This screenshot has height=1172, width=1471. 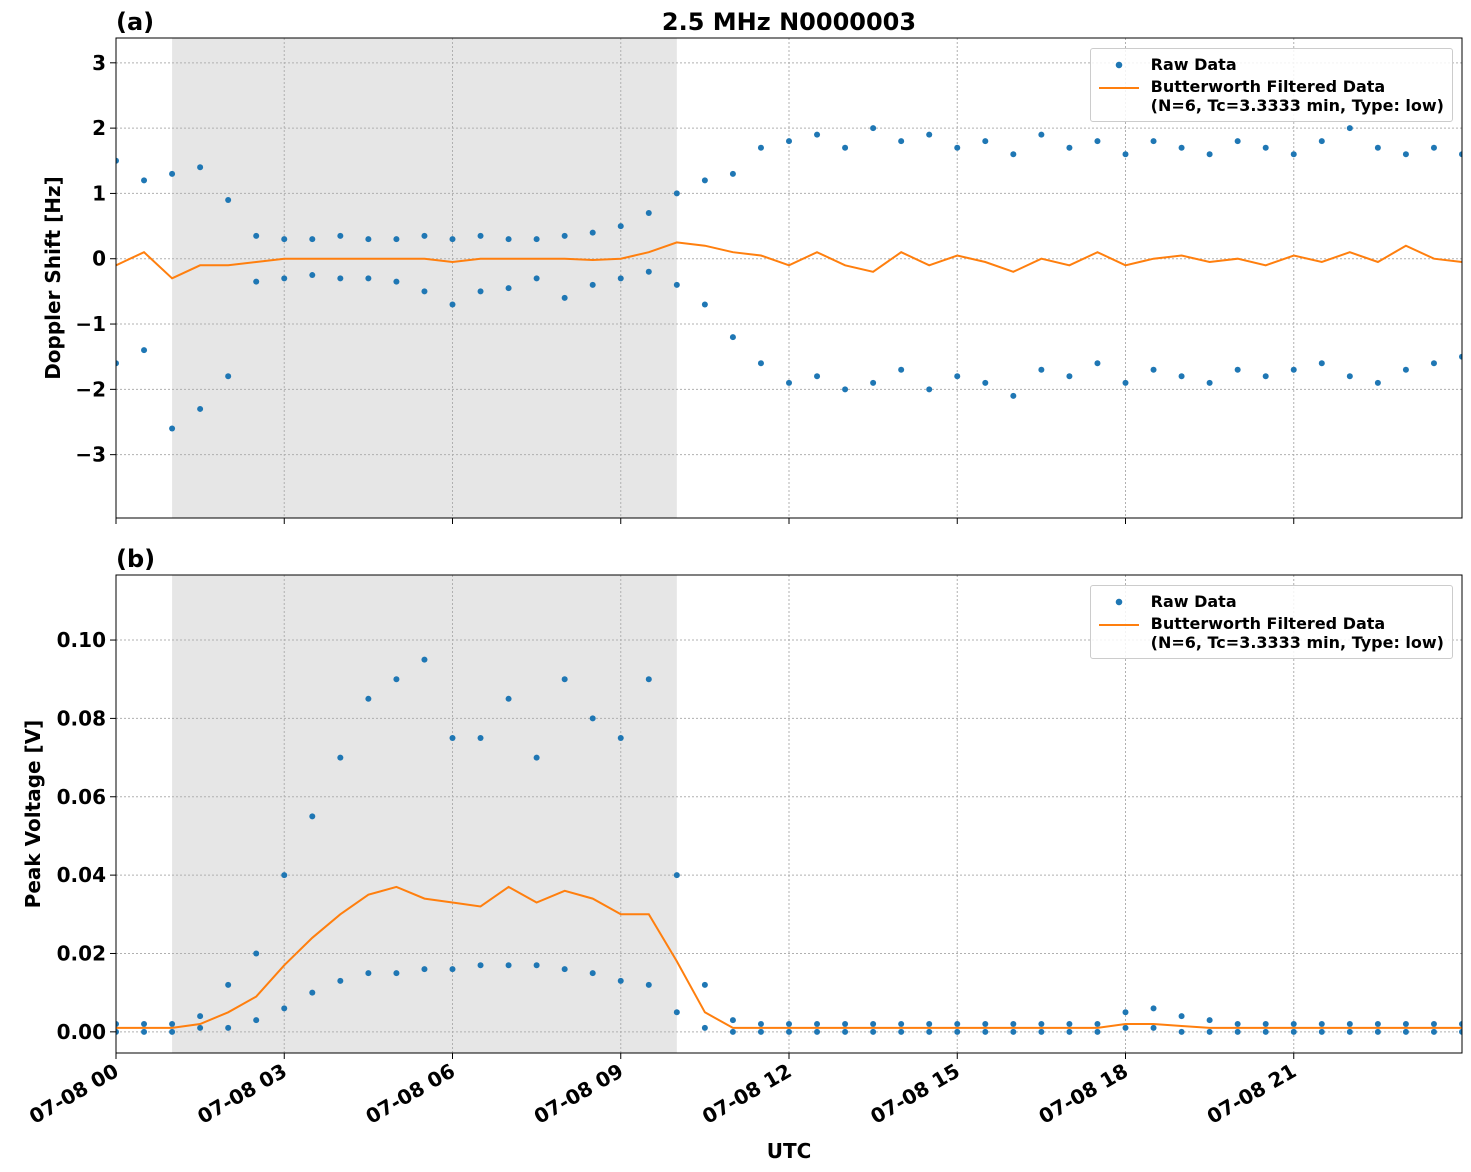 What do you see at coordinates (789, 260) in the screenshot?
I see `filtered-line` at bounding box center [789, 260].